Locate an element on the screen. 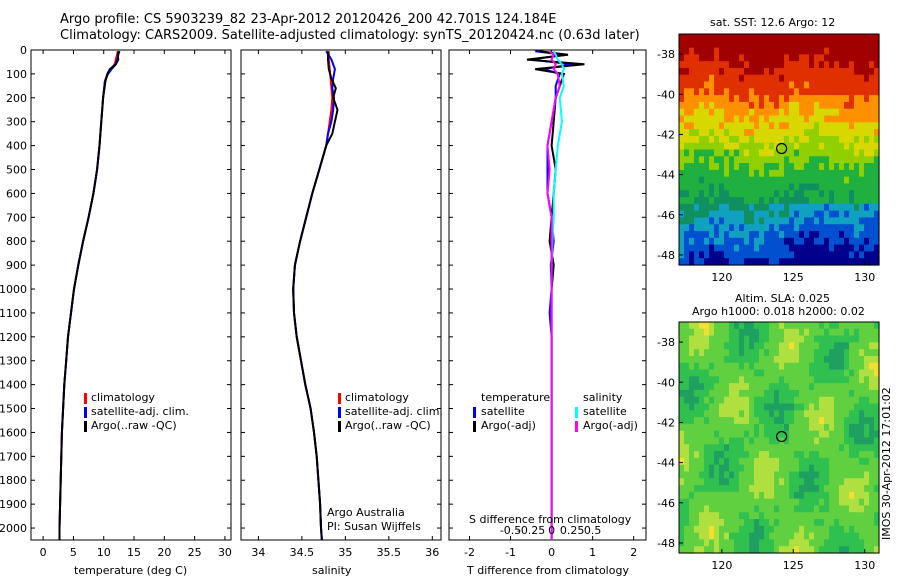 The height and width of the screenshot is (580, 900). temp-ytick-label: 1200 is located at coordinates (13, 337).